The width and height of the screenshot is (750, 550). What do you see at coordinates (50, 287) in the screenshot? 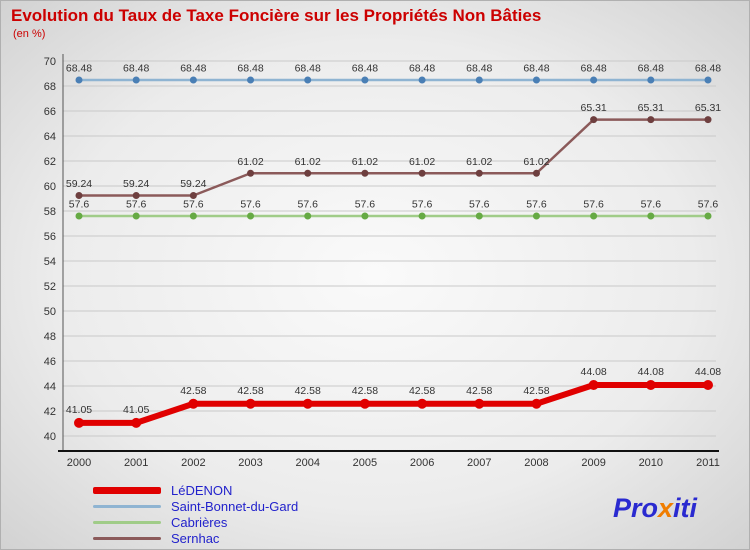
I see `svg-text: 52` at bounding box center [50, 287].